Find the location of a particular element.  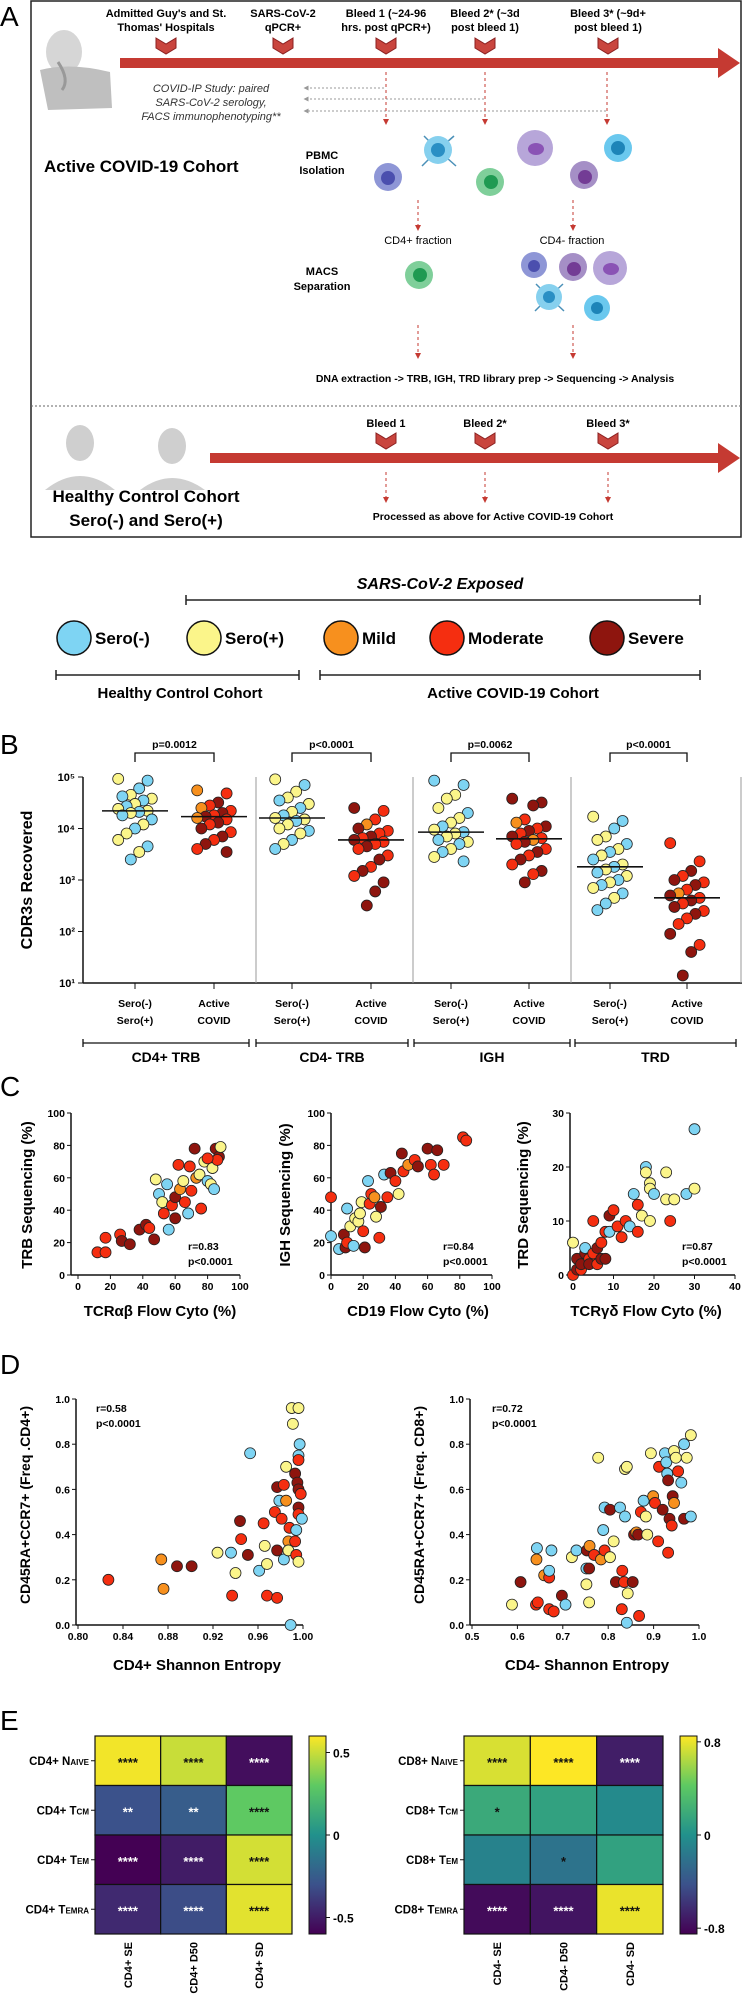

colorbar-tick-label: 0.8 is located at coordinates (712, 1743).